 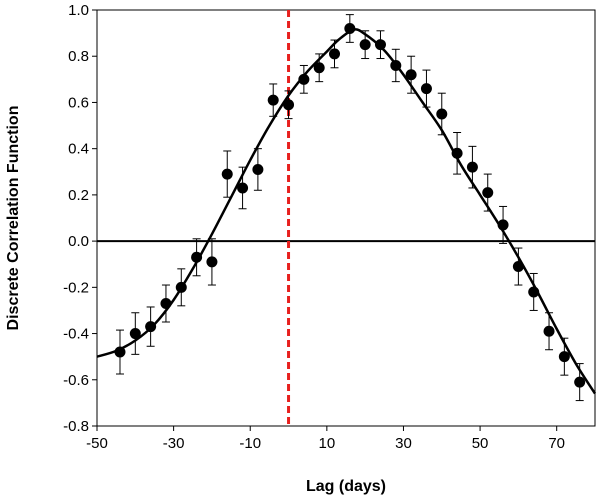 What do you see at coordinates (346, 486) in the screenshot?
I see `x-axis-title: Lag (days)` at bounding box center [346, 486].